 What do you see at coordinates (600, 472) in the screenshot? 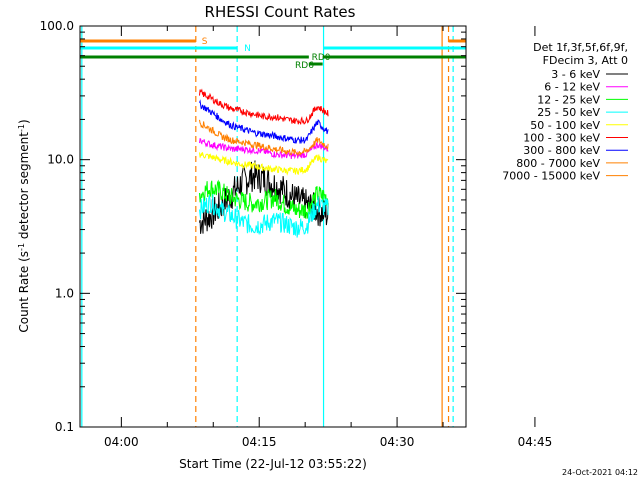
I see `timestamp-footer: 24-Oct-2021 04:12` at bounding box center [600, 472].